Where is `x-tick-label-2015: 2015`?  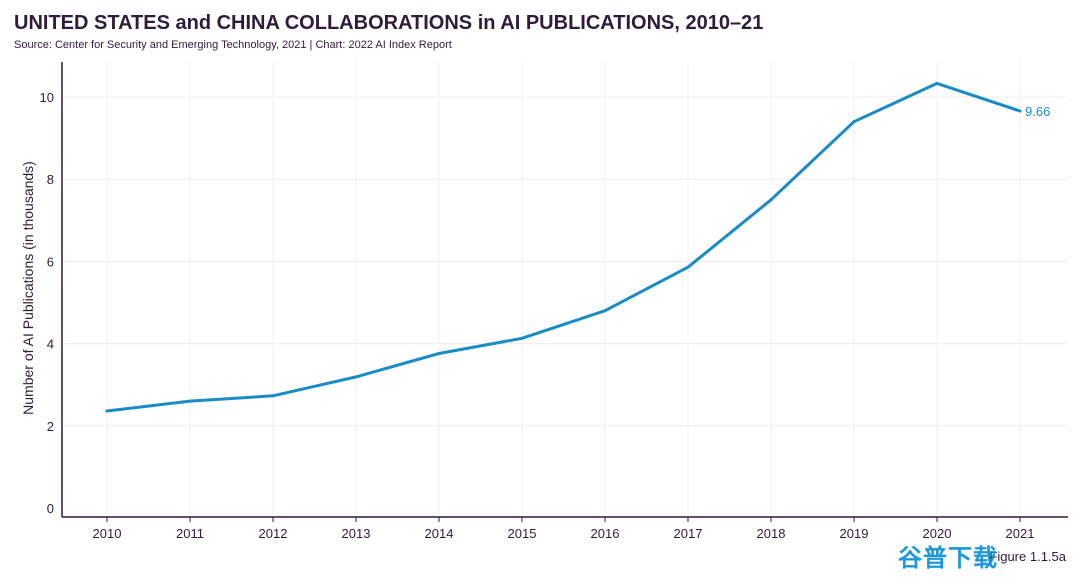
x-tick-label-2015: 2015 is located at coordinates (522, 533).